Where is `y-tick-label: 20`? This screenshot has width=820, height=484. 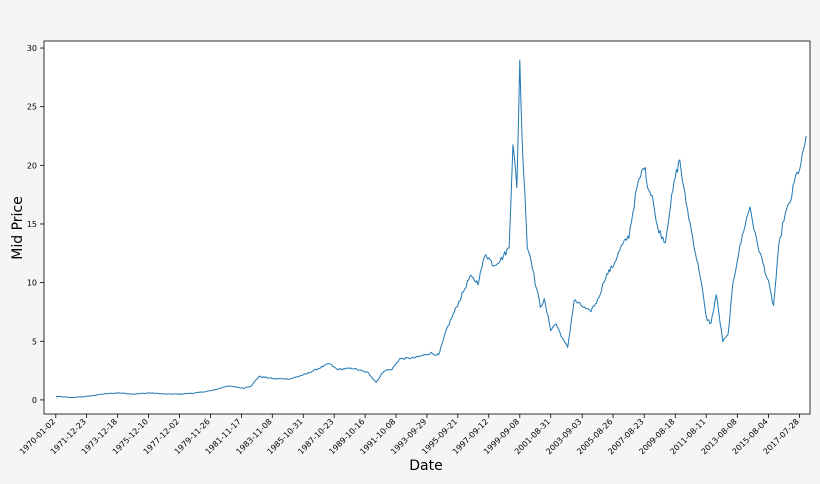 y-tick-label: 20 is located at coordinates (32, 165).